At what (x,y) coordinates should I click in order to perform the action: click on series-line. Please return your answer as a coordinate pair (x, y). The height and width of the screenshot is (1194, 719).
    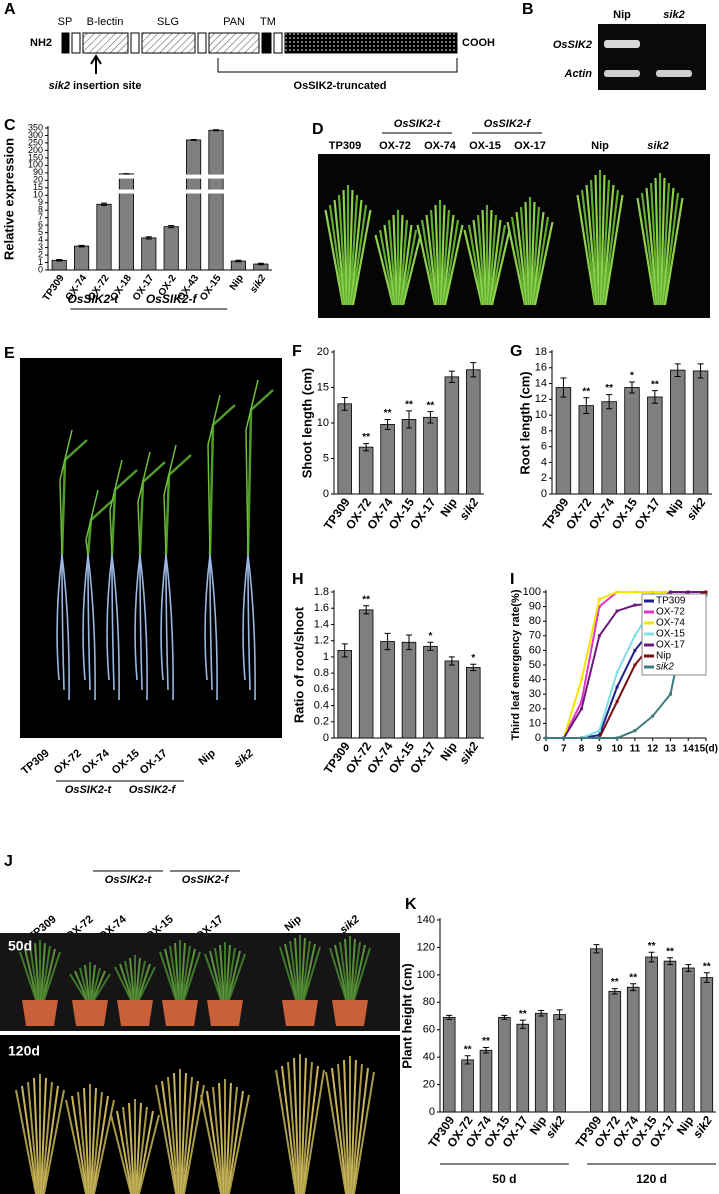
    Looking at the image, I should click on (626, 665).